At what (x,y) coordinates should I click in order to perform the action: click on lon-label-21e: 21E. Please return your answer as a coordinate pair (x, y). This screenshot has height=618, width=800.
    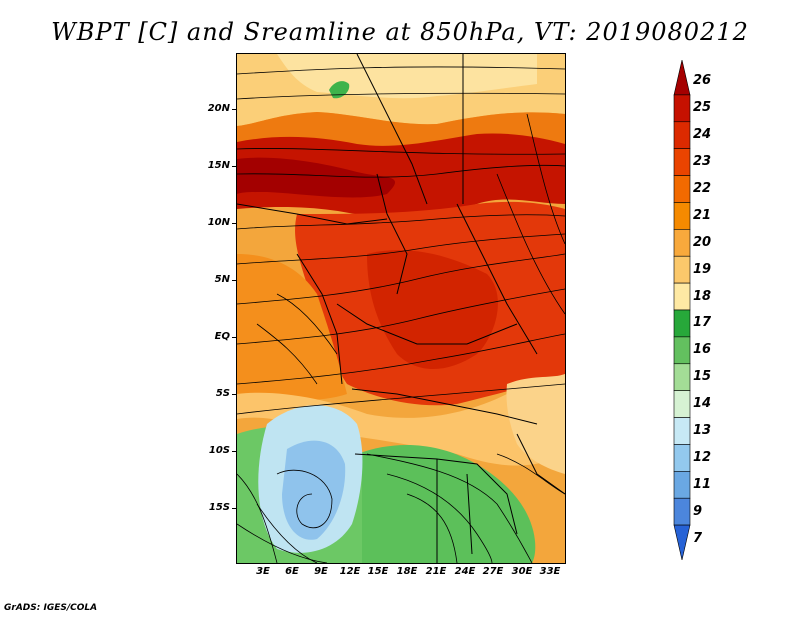
    Looking at the image, I should click on (436, 571).